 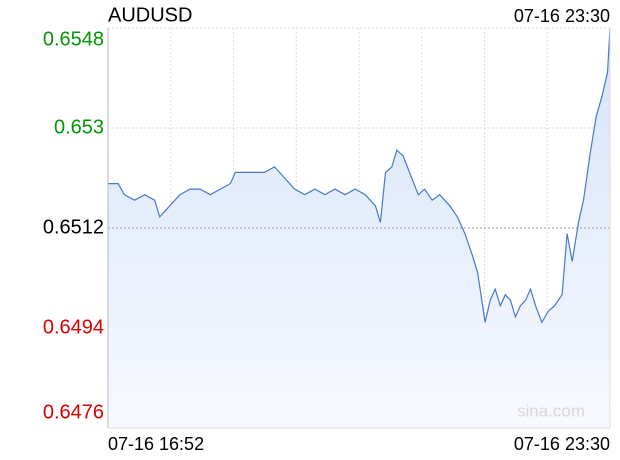 I want to click on y-tick-label: 0.653, so click(x=79, y=127).